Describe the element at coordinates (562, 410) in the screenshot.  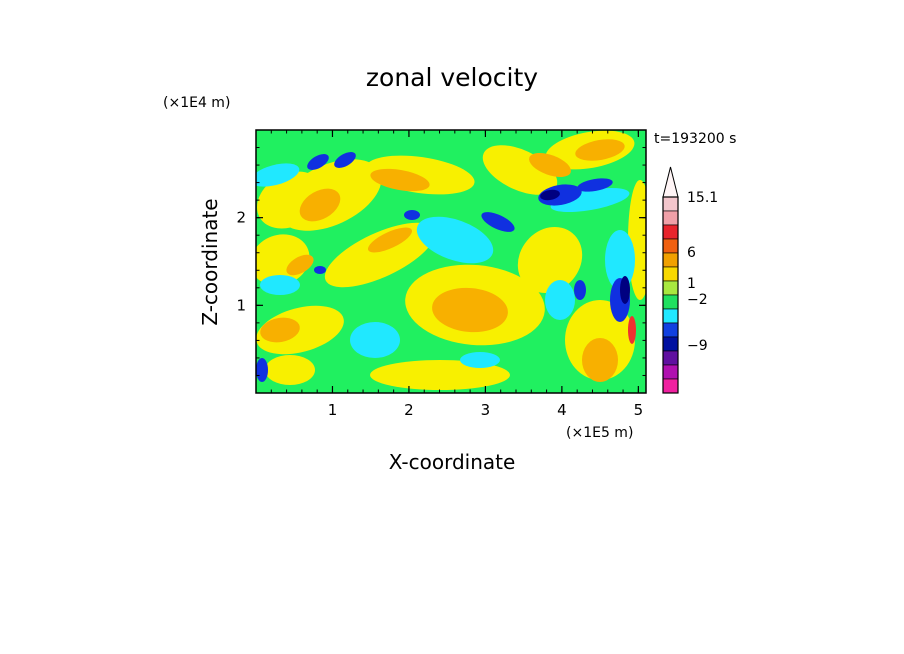
I see `x-tick-label: 4` at that location.